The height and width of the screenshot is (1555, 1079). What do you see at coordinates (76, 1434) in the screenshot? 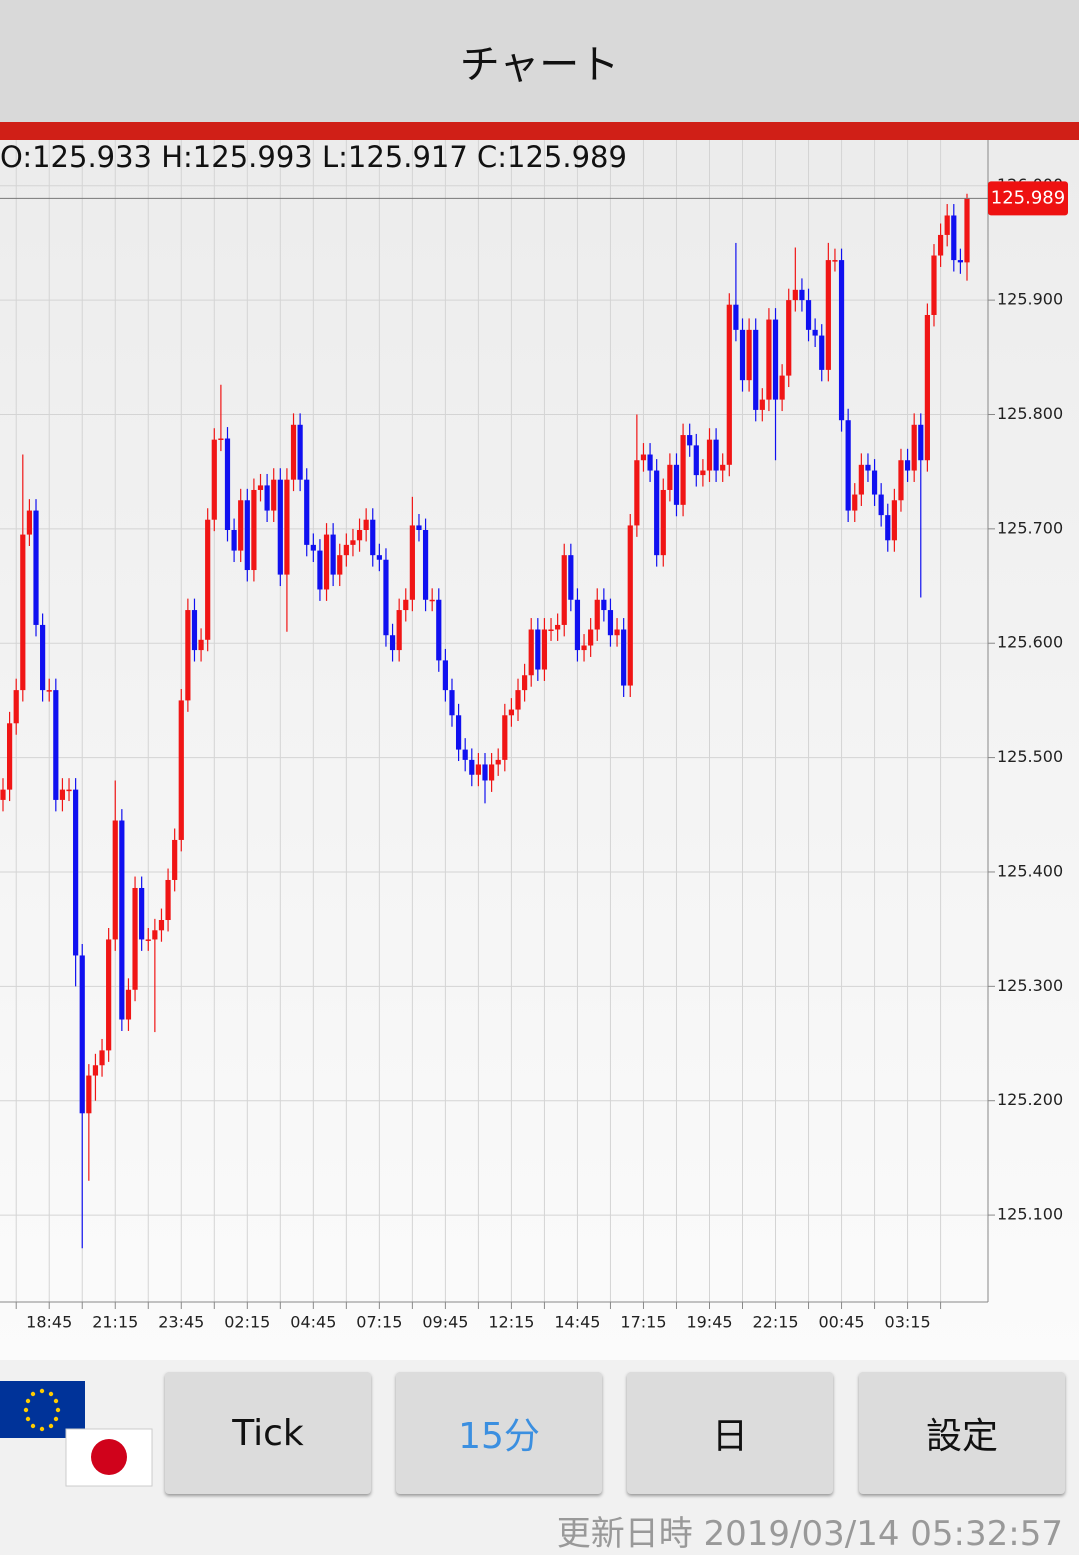
I see `currency-flags` at bounding box center [76, 1434].